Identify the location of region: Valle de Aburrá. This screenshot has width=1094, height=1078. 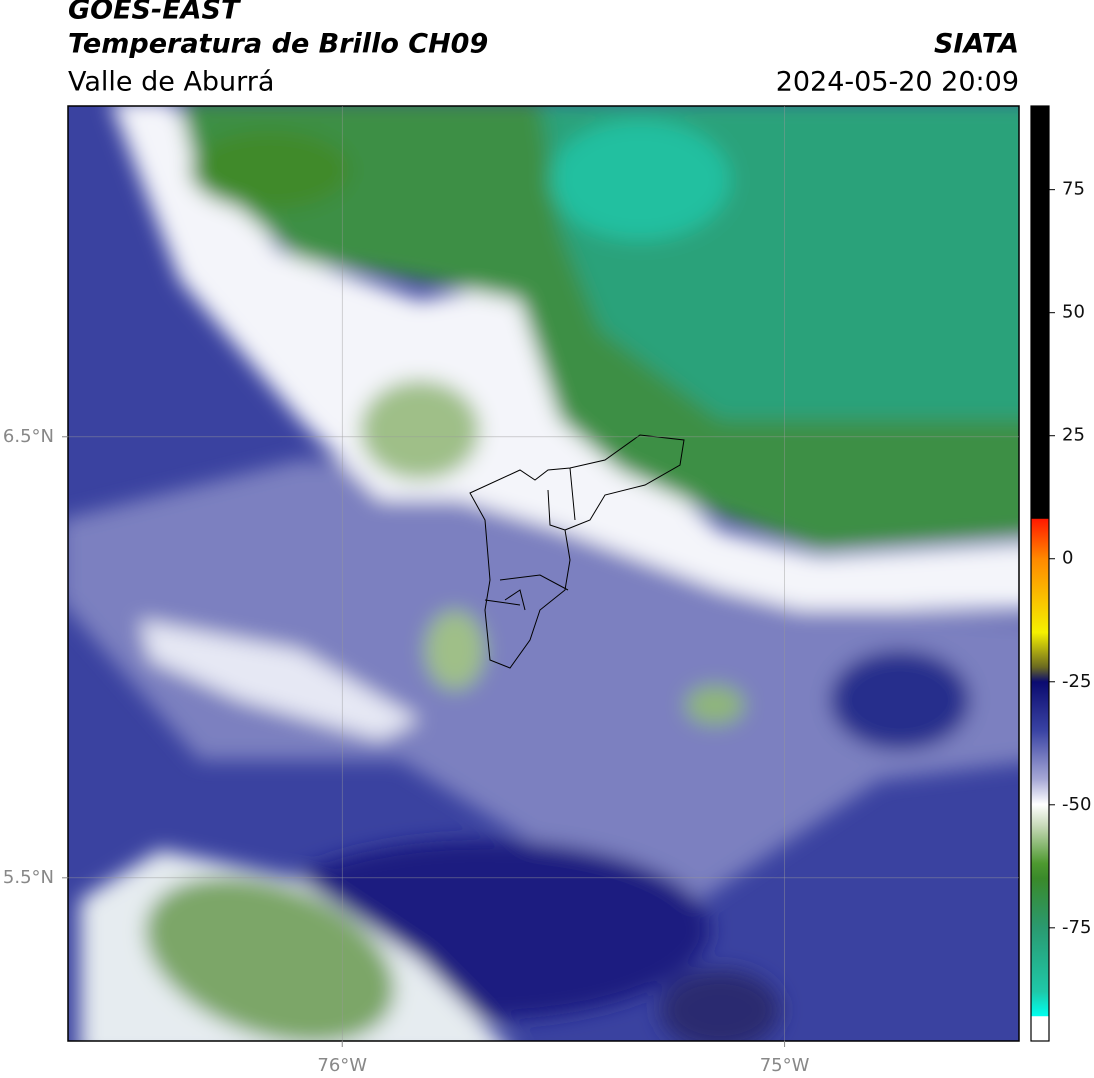
(171, 82).